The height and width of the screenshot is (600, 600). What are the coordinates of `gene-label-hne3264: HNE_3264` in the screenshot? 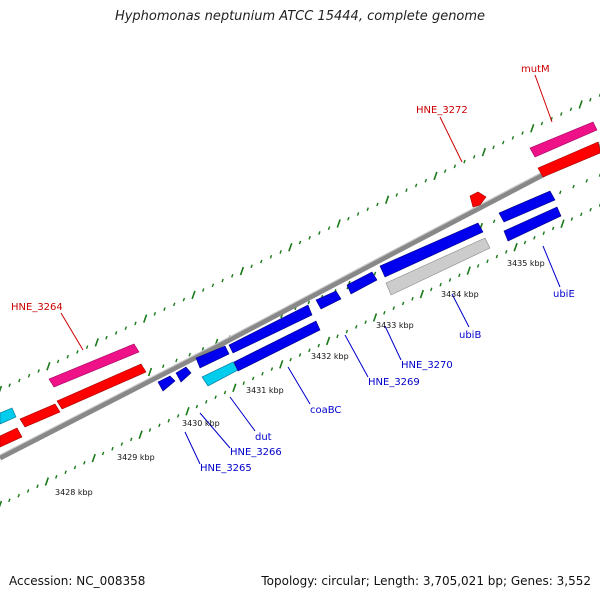 It's located at (37, 307).